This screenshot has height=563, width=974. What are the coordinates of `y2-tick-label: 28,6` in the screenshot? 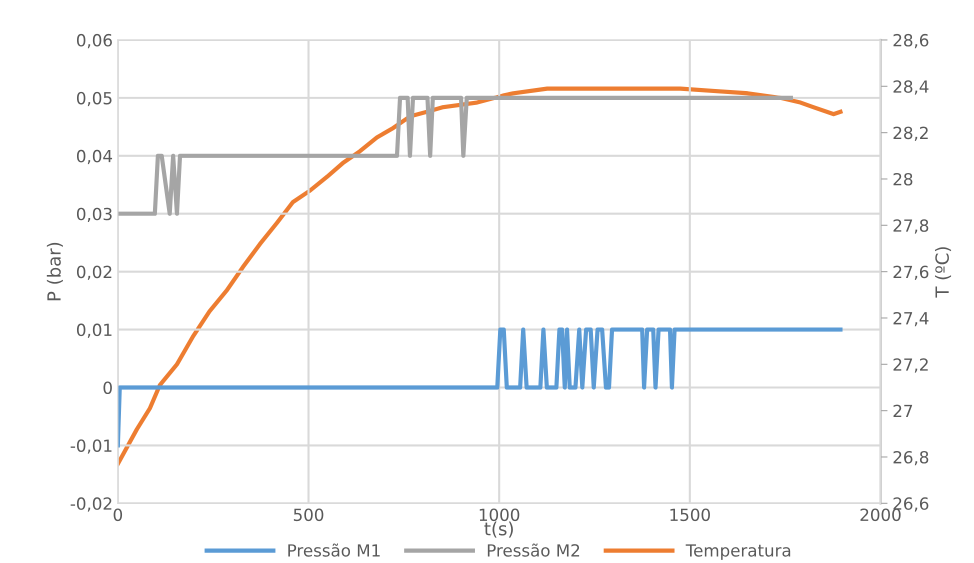 It's located at (911, 41).